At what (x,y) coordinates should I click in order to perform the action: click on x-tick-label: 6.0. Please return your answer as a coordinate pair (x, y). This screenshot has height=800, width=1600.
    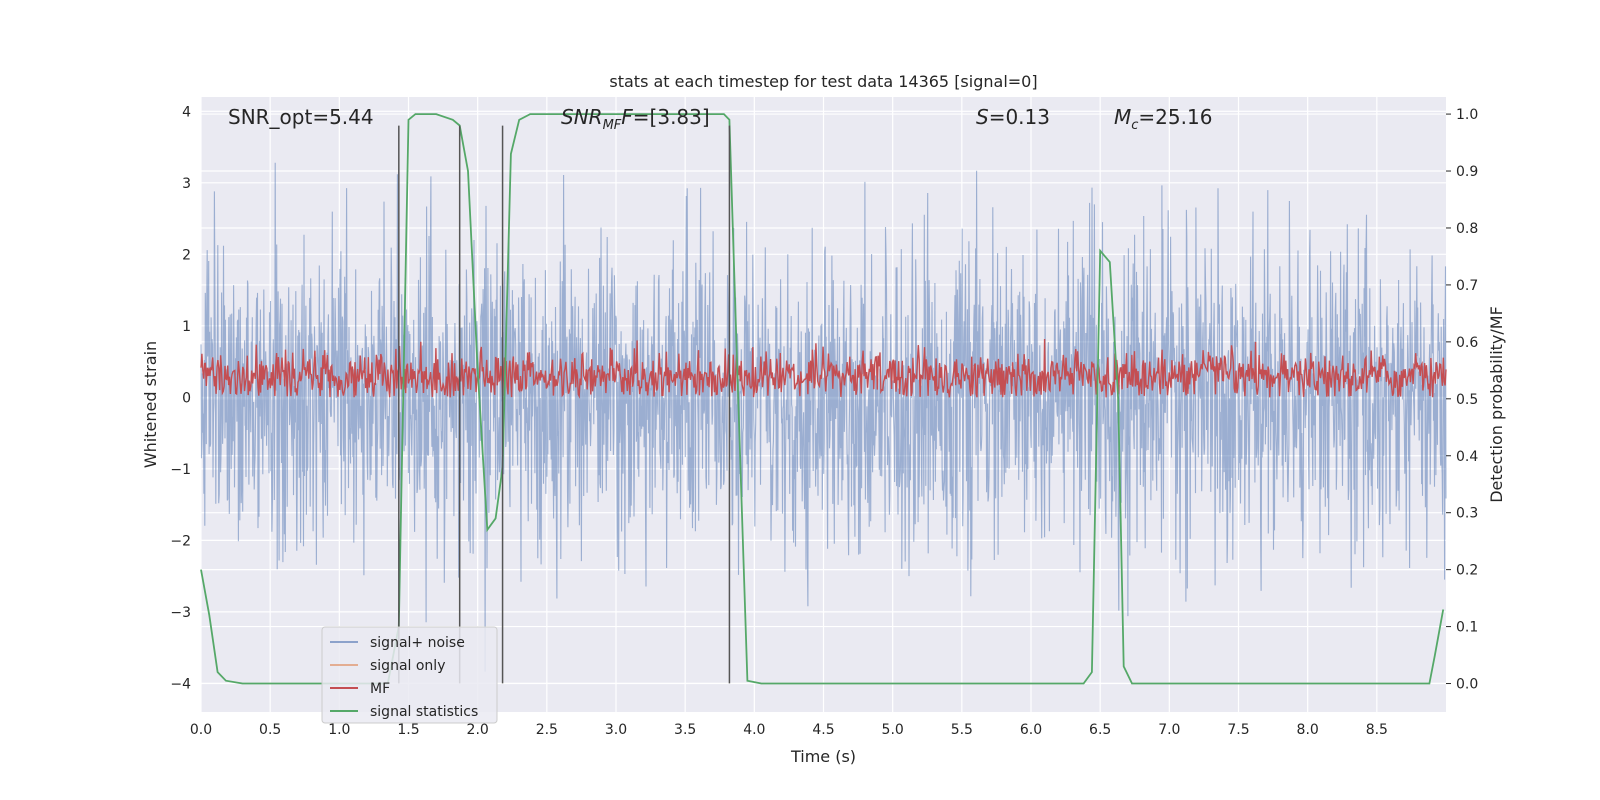
    Looking at the image, I should click on (1031, 730).